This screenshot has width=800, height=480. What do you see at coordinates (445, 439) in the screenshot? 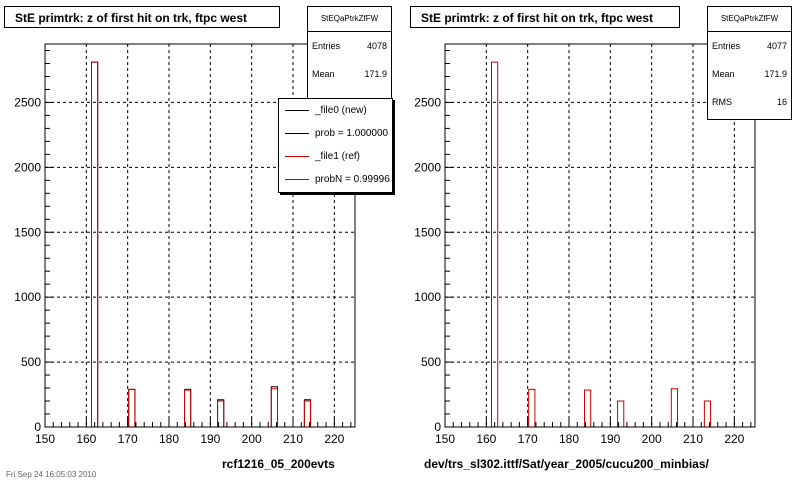
I see `right-x-tick-label-150: 150` at bounding box center [445, 439].